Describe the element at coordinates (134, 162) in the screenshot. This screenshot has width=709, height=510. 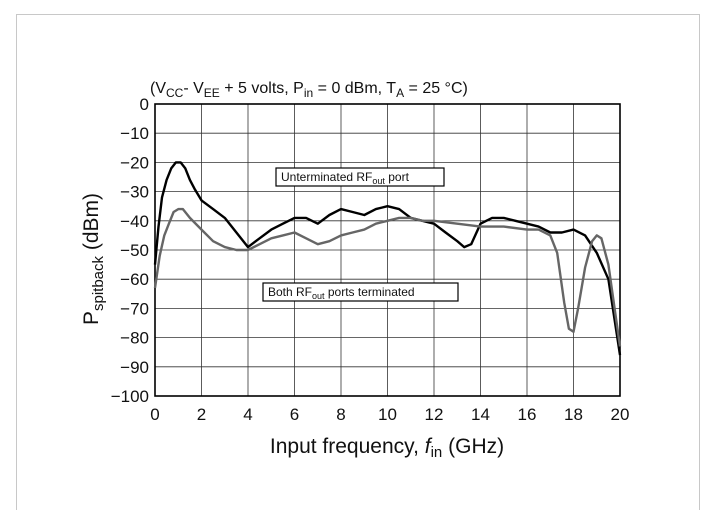
I see `y-tick-label: −20` at that location.